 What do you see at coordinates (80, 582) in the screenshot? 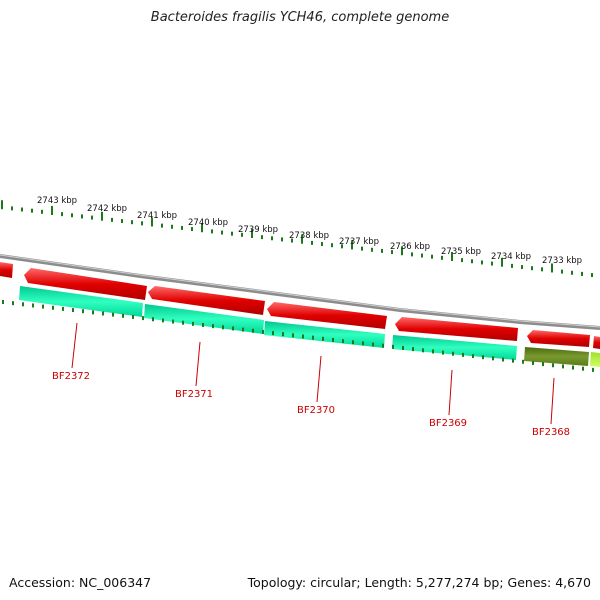
I see `accession-text: Accession: NC_006347` at bounding box center [80, 582].